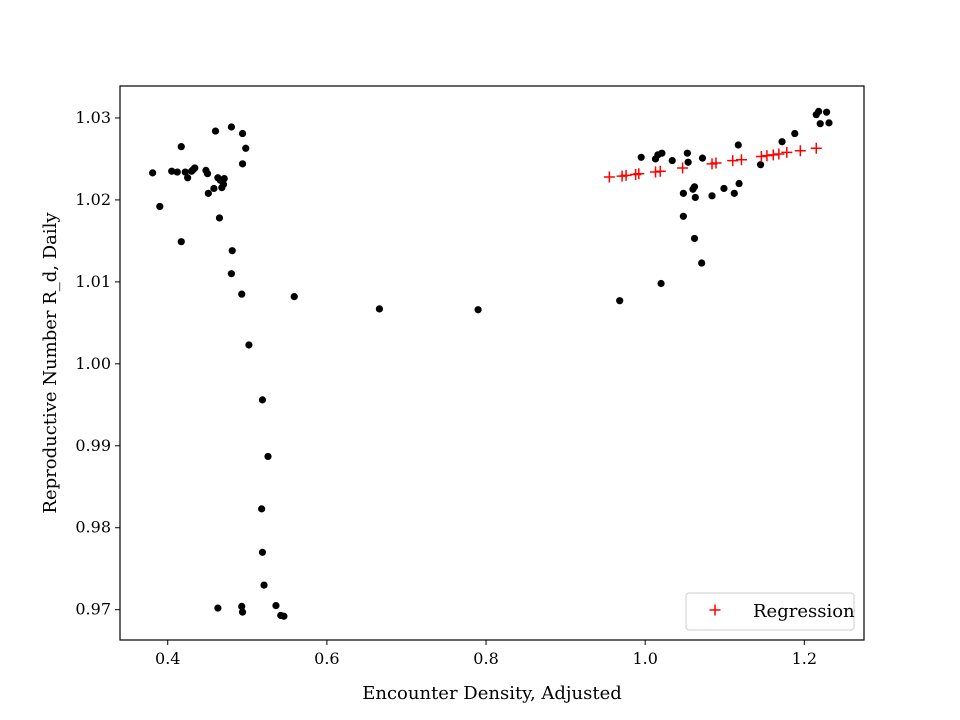 This screenshot has height=720, width=960. I want to click on y-axis: 0.97 0.98 0.99 1.00 1.01 1.02 1.03, so click(97, 363).